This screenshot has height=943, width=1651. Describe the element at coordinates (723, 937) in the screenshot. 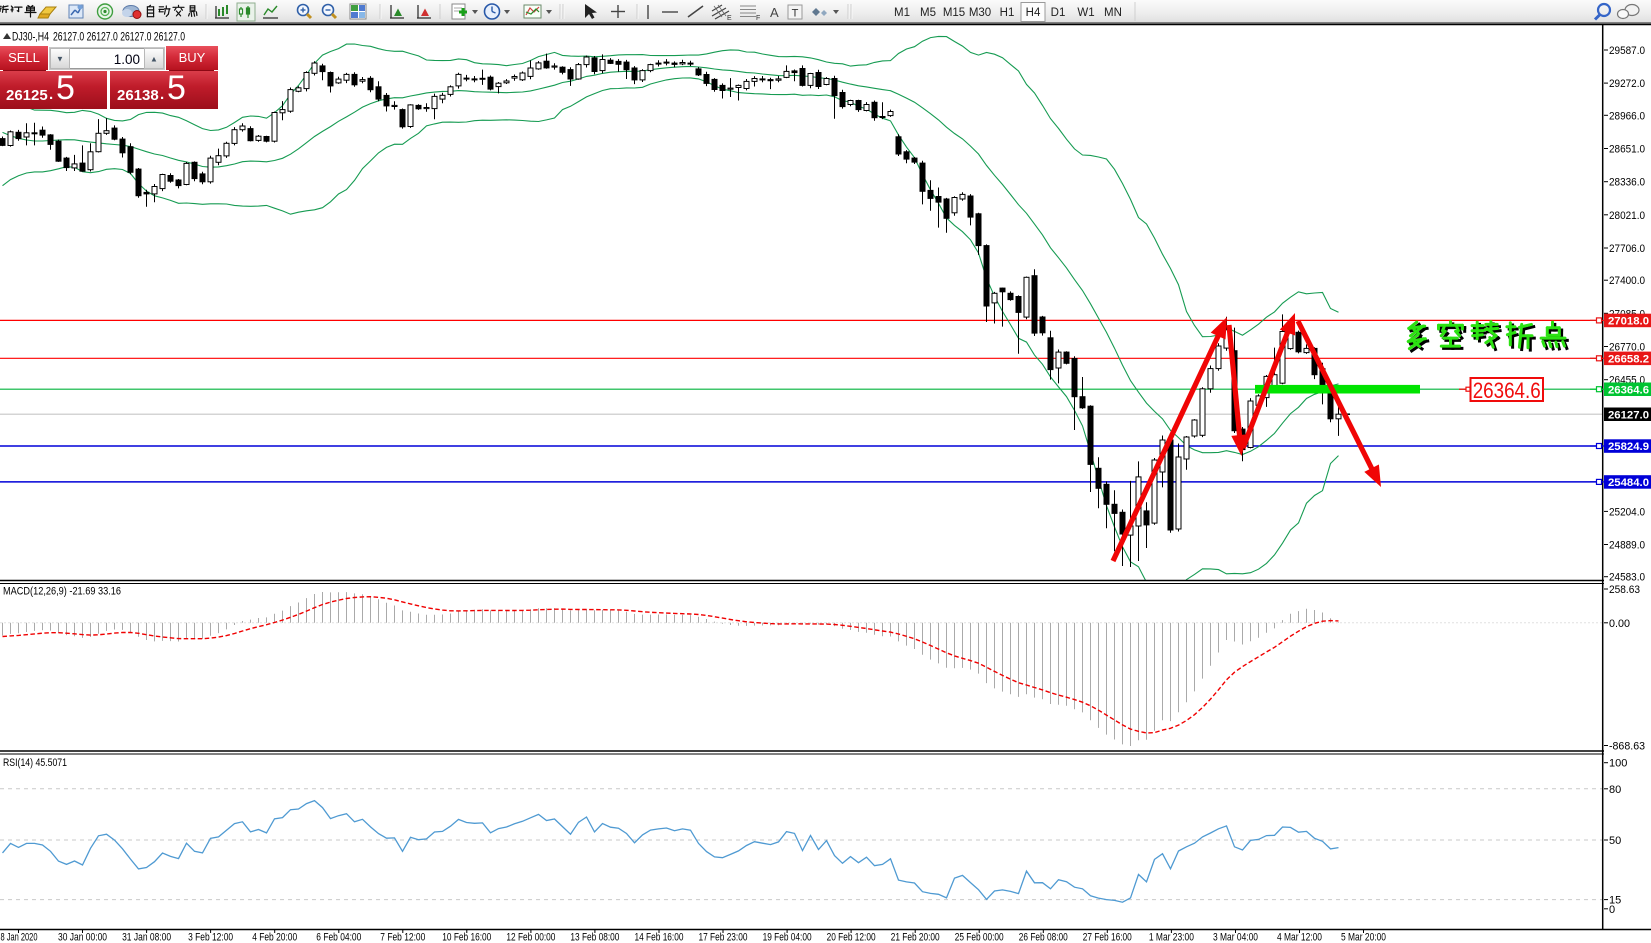

I see `svg-text: 17 Feb 23:00` at that location.